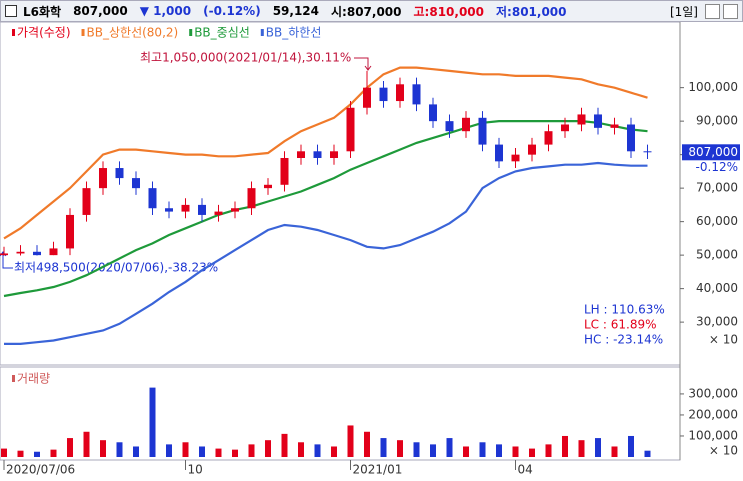 The image size is (743, 481). What do you see at coordinates (717, 188) in the screenshot?
I see `y-tick-label: 70,000` at bounding box center [717, 188].